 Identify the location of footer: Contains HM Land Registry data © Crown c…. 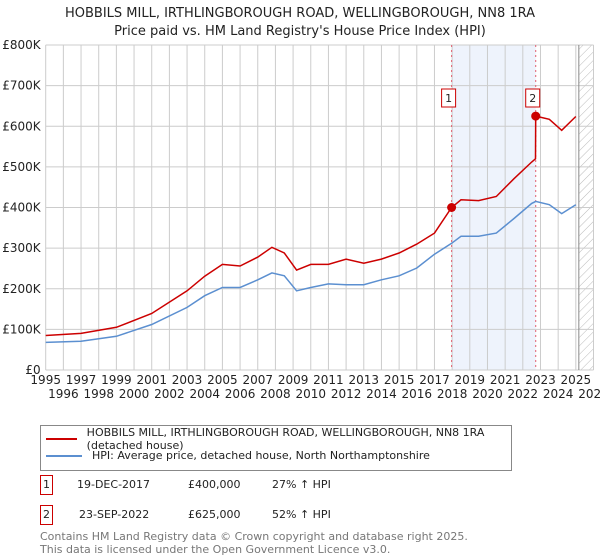
(254, 543).